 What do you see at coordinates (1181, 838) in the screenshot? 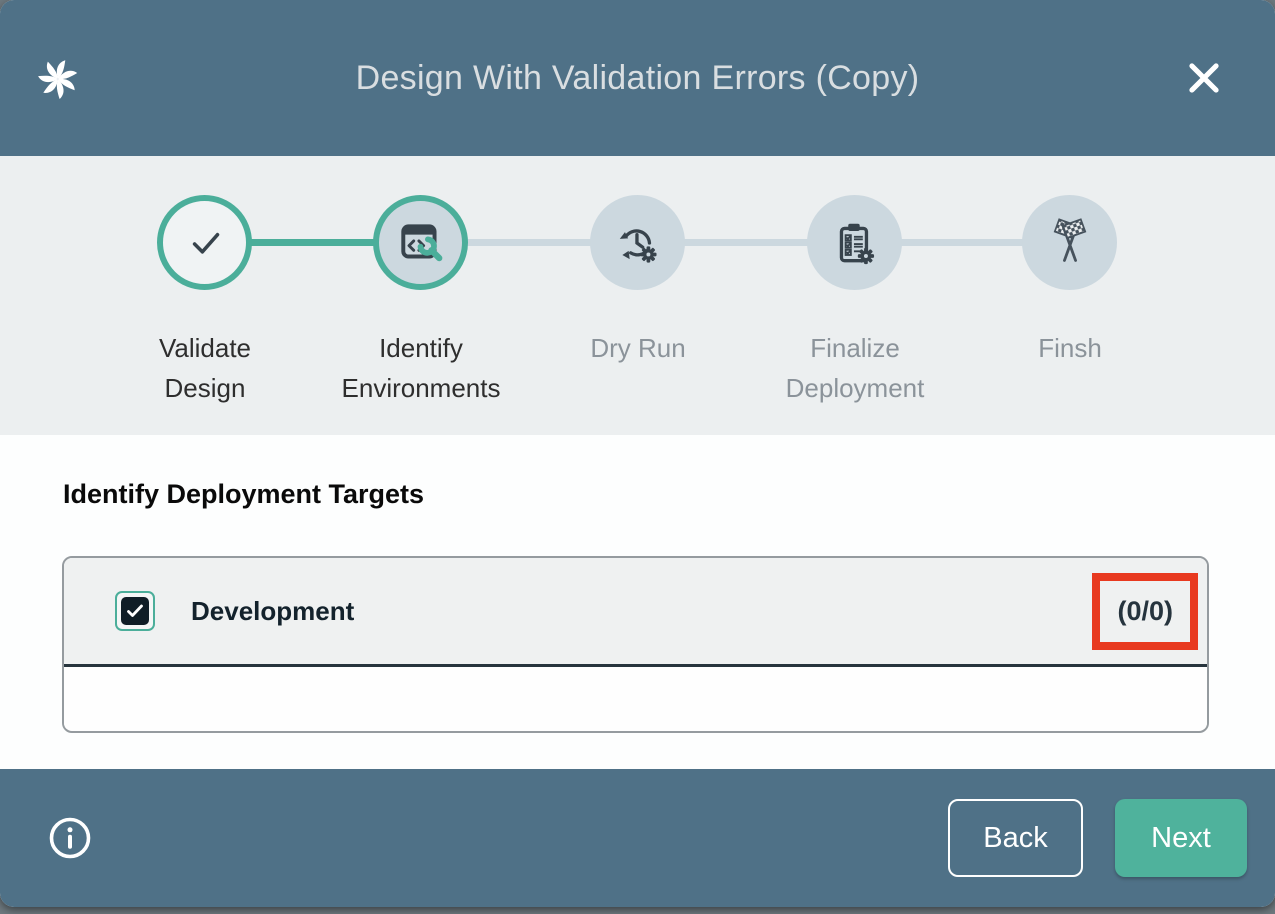
I see `next-button: Next` at bounding box center [1181, 838].